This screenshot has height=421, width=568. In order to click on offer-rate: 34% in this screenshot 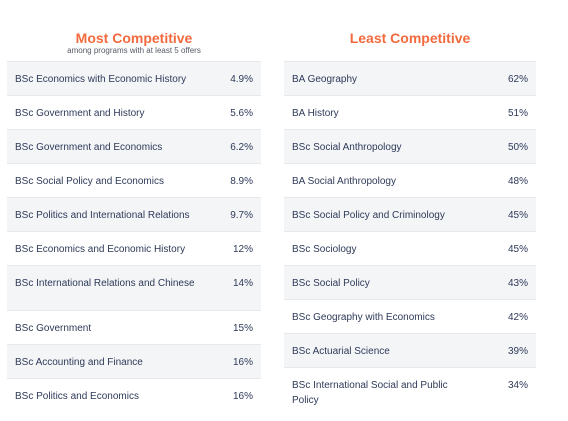, I will do `click(517, 385)`.